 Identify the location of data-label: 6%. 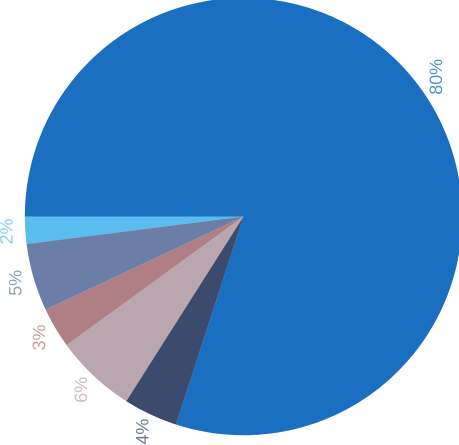
(81, 390).